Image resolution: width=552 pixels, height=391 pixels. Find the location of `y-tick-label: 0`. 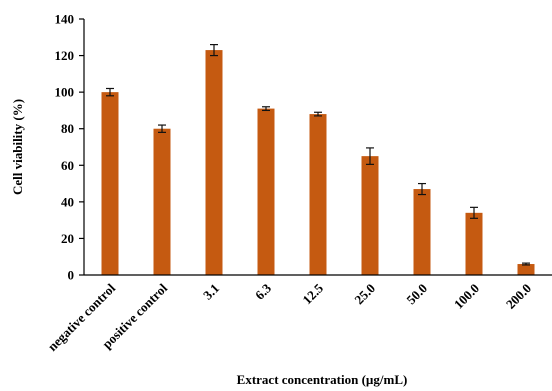

y-tick-label: 0 is located at coordinates (71, 275).